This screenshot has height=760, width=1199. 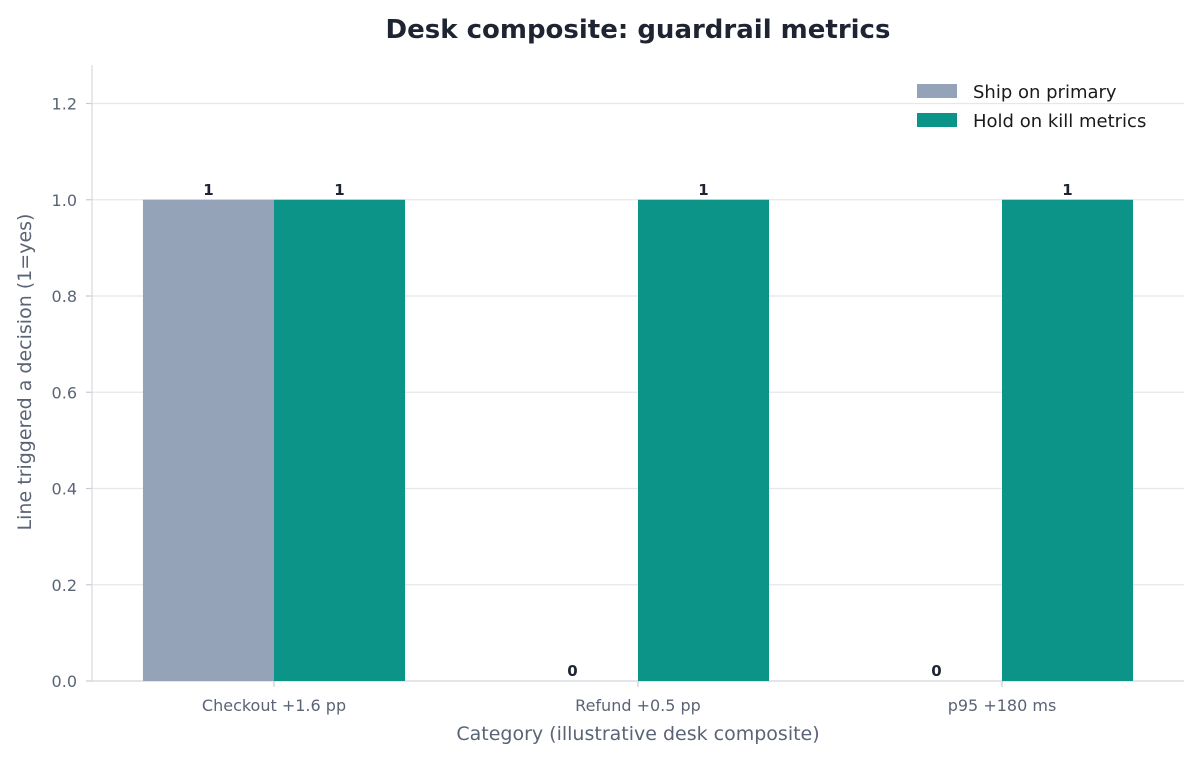 I want to click on x-tick-label: p95 +180 ms, so click(x=1002, y=705).